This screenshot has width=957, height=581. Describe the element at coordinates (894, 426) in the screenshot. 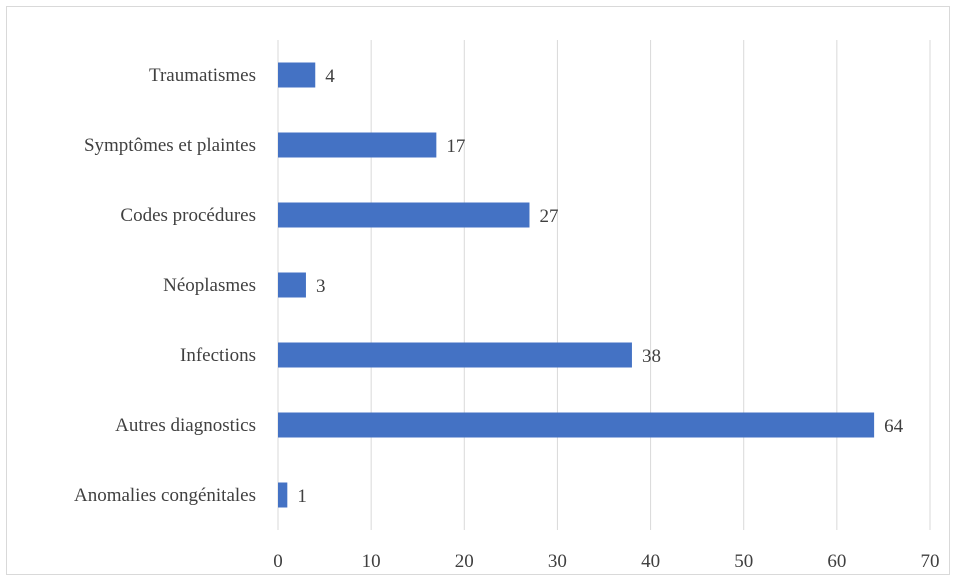

I see `data-label: 64` at that location.